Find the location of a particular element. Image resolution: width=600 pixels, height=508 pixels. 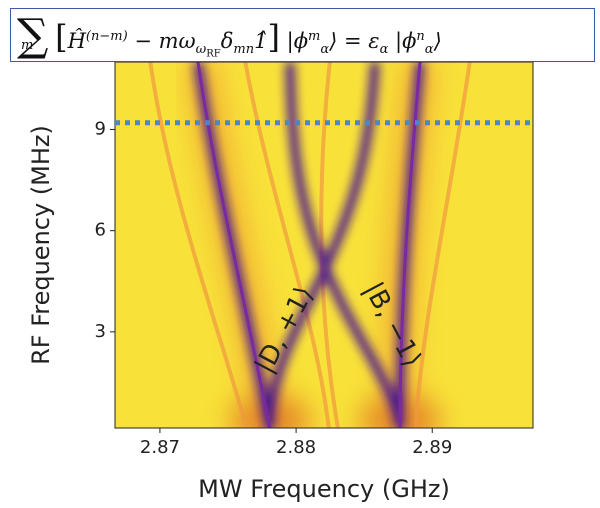

y-tick-label: 9 is located at coordinates (100, 128).